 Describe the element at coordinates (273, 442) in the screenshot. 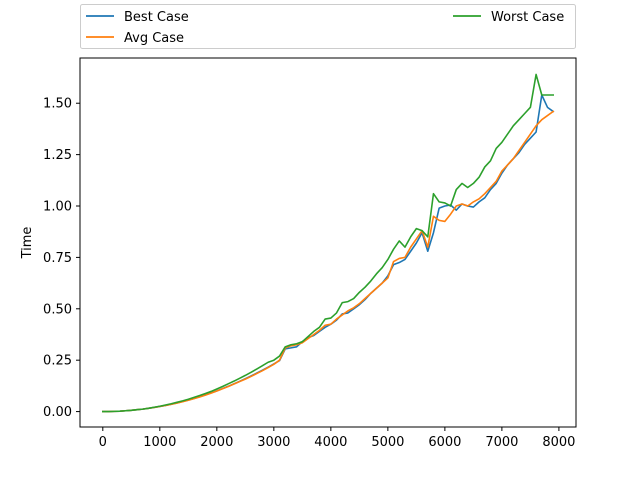

I see `x-tick-label: 3000` at that location.